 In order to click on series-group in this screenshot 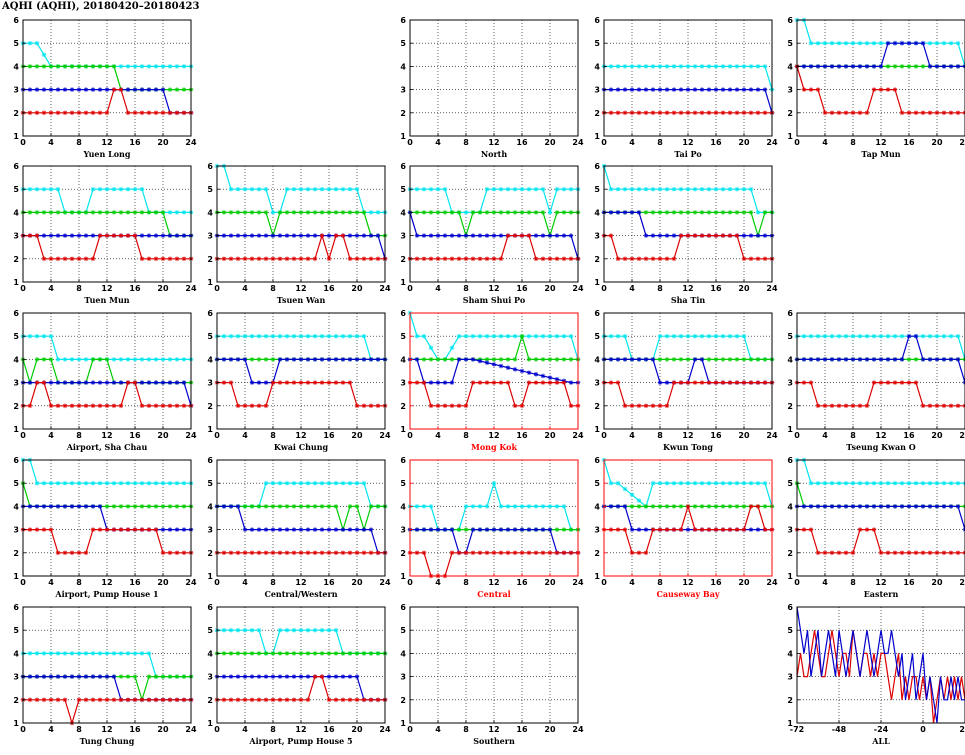, I will do `click(688, 506)`.